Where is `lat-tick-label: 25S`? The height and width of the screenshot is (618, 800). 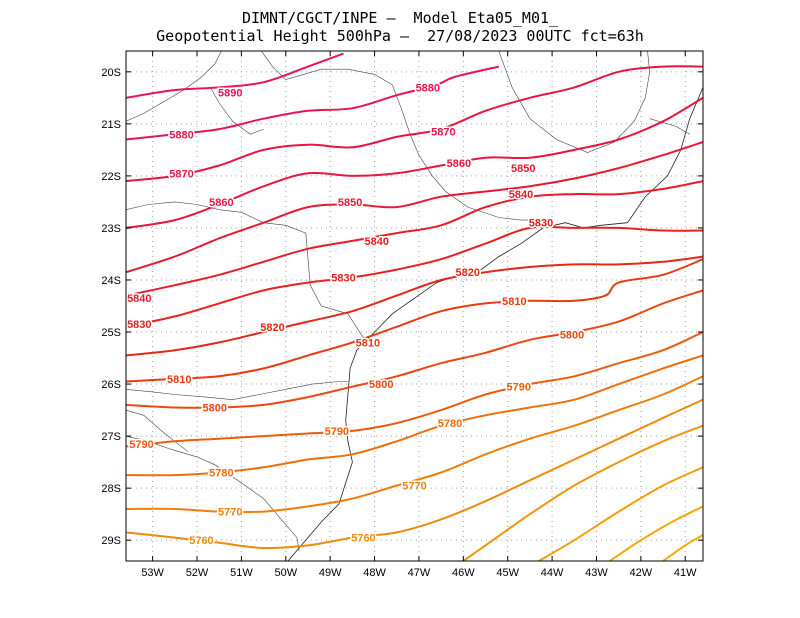 lat-tick-label: 25S is located at coordinates (111, 333).